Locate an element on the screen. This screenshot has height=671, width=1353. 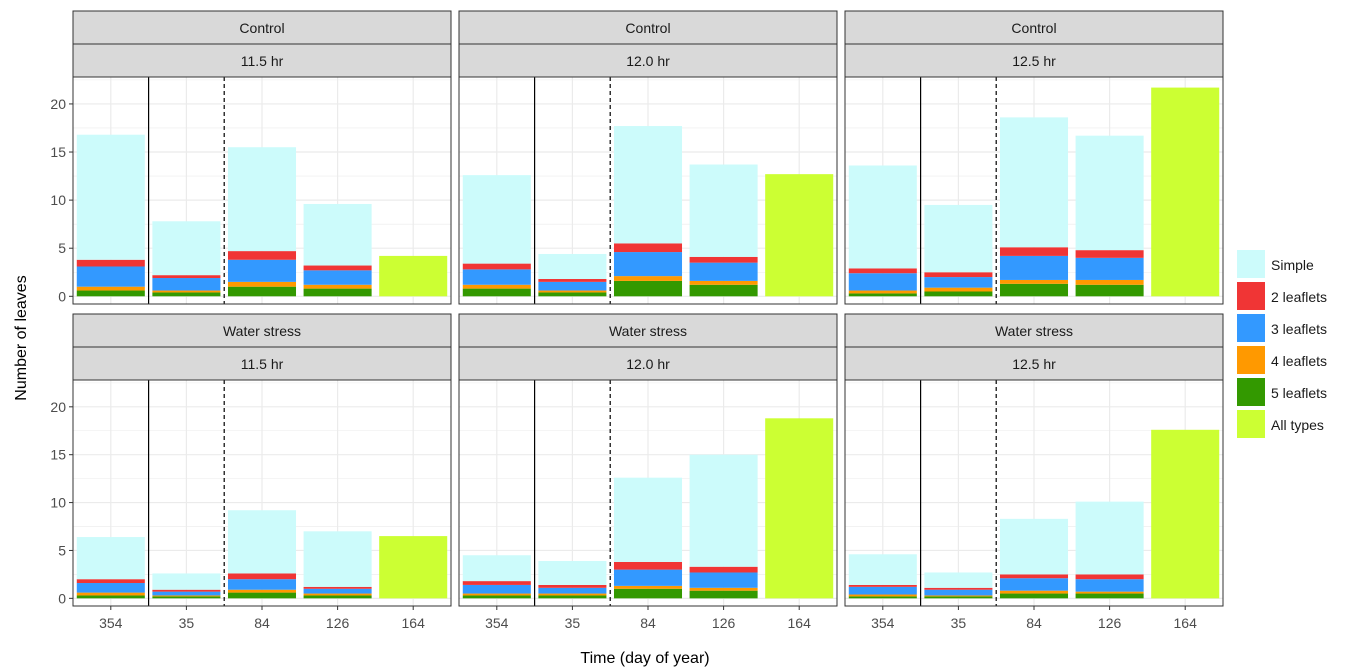
strip-col-label: 12.0 hr is located at coordinates (648, 364).